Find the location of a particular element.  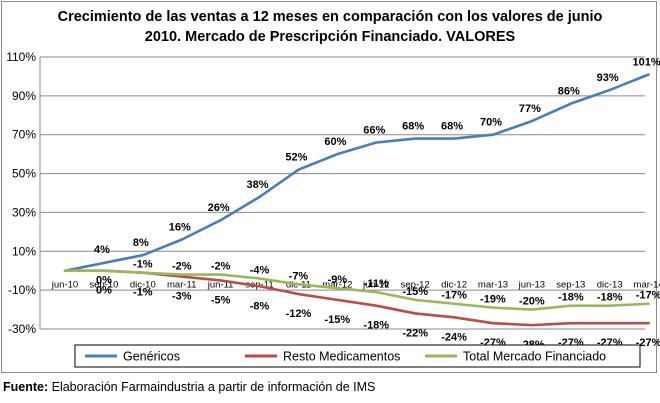

x-tick-label: sep-10 is located at coordinates (103, 285).